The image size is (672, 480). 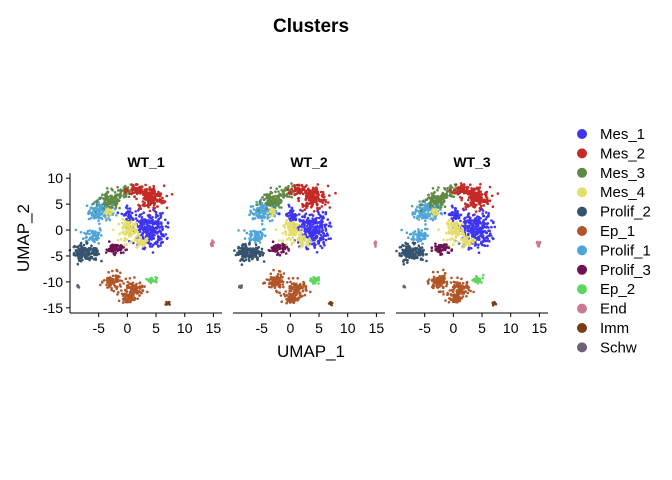 What do you see at coordinates (607, 347) in the screenshot?
I see `legend-item-schw: Schw` at bounding box center [607, 347].